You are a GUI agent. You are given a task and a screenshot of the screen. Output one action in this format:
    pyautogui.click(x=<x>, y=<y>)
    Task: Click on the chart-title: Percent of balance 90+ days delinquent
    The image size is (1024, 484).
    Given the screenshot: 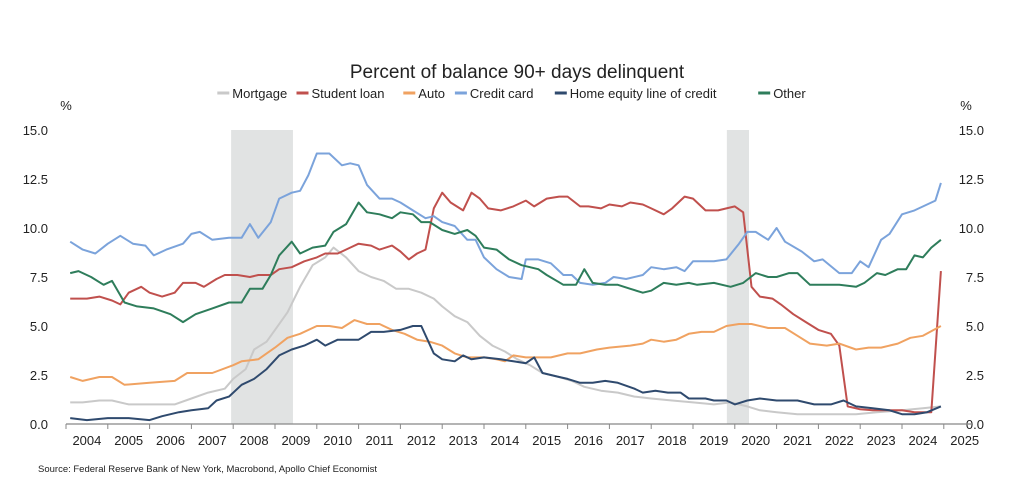 What is the action you would take?
    pyautogui.click(x=517, y=72)
    